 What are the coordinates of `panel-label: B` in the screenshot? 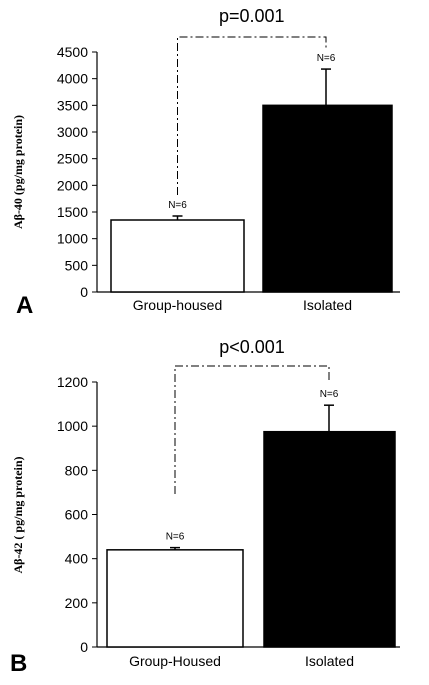 It's located at (18, 663).